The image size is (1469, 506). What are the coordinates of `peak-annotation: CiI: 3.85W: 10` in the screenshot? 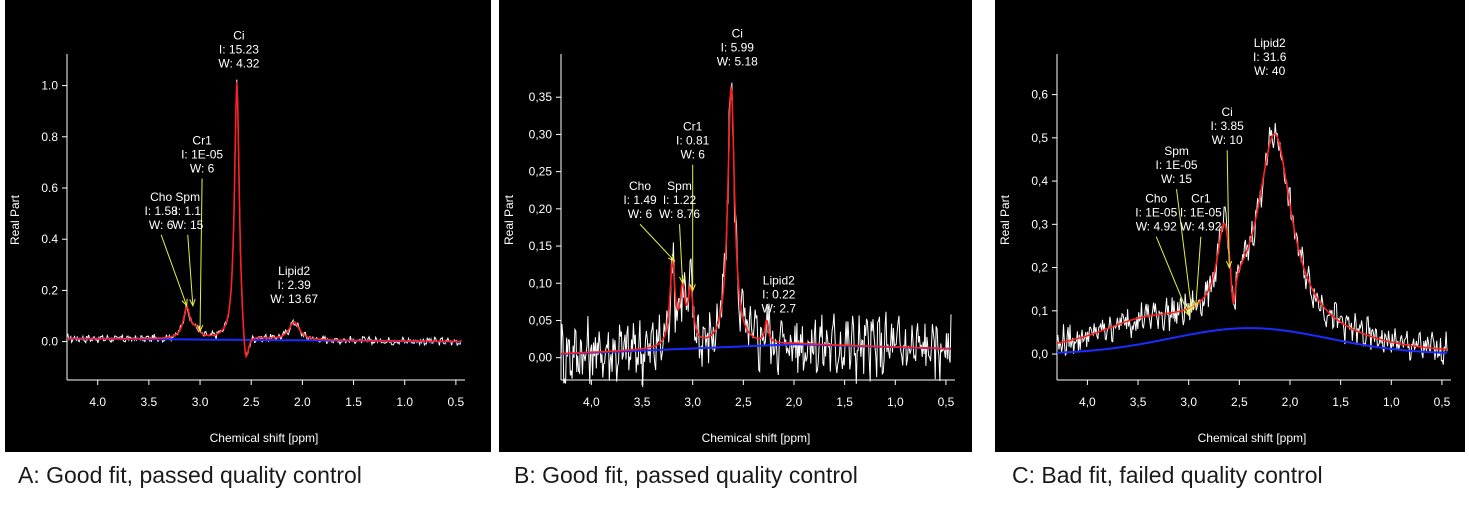 It's located at (1227, 187).